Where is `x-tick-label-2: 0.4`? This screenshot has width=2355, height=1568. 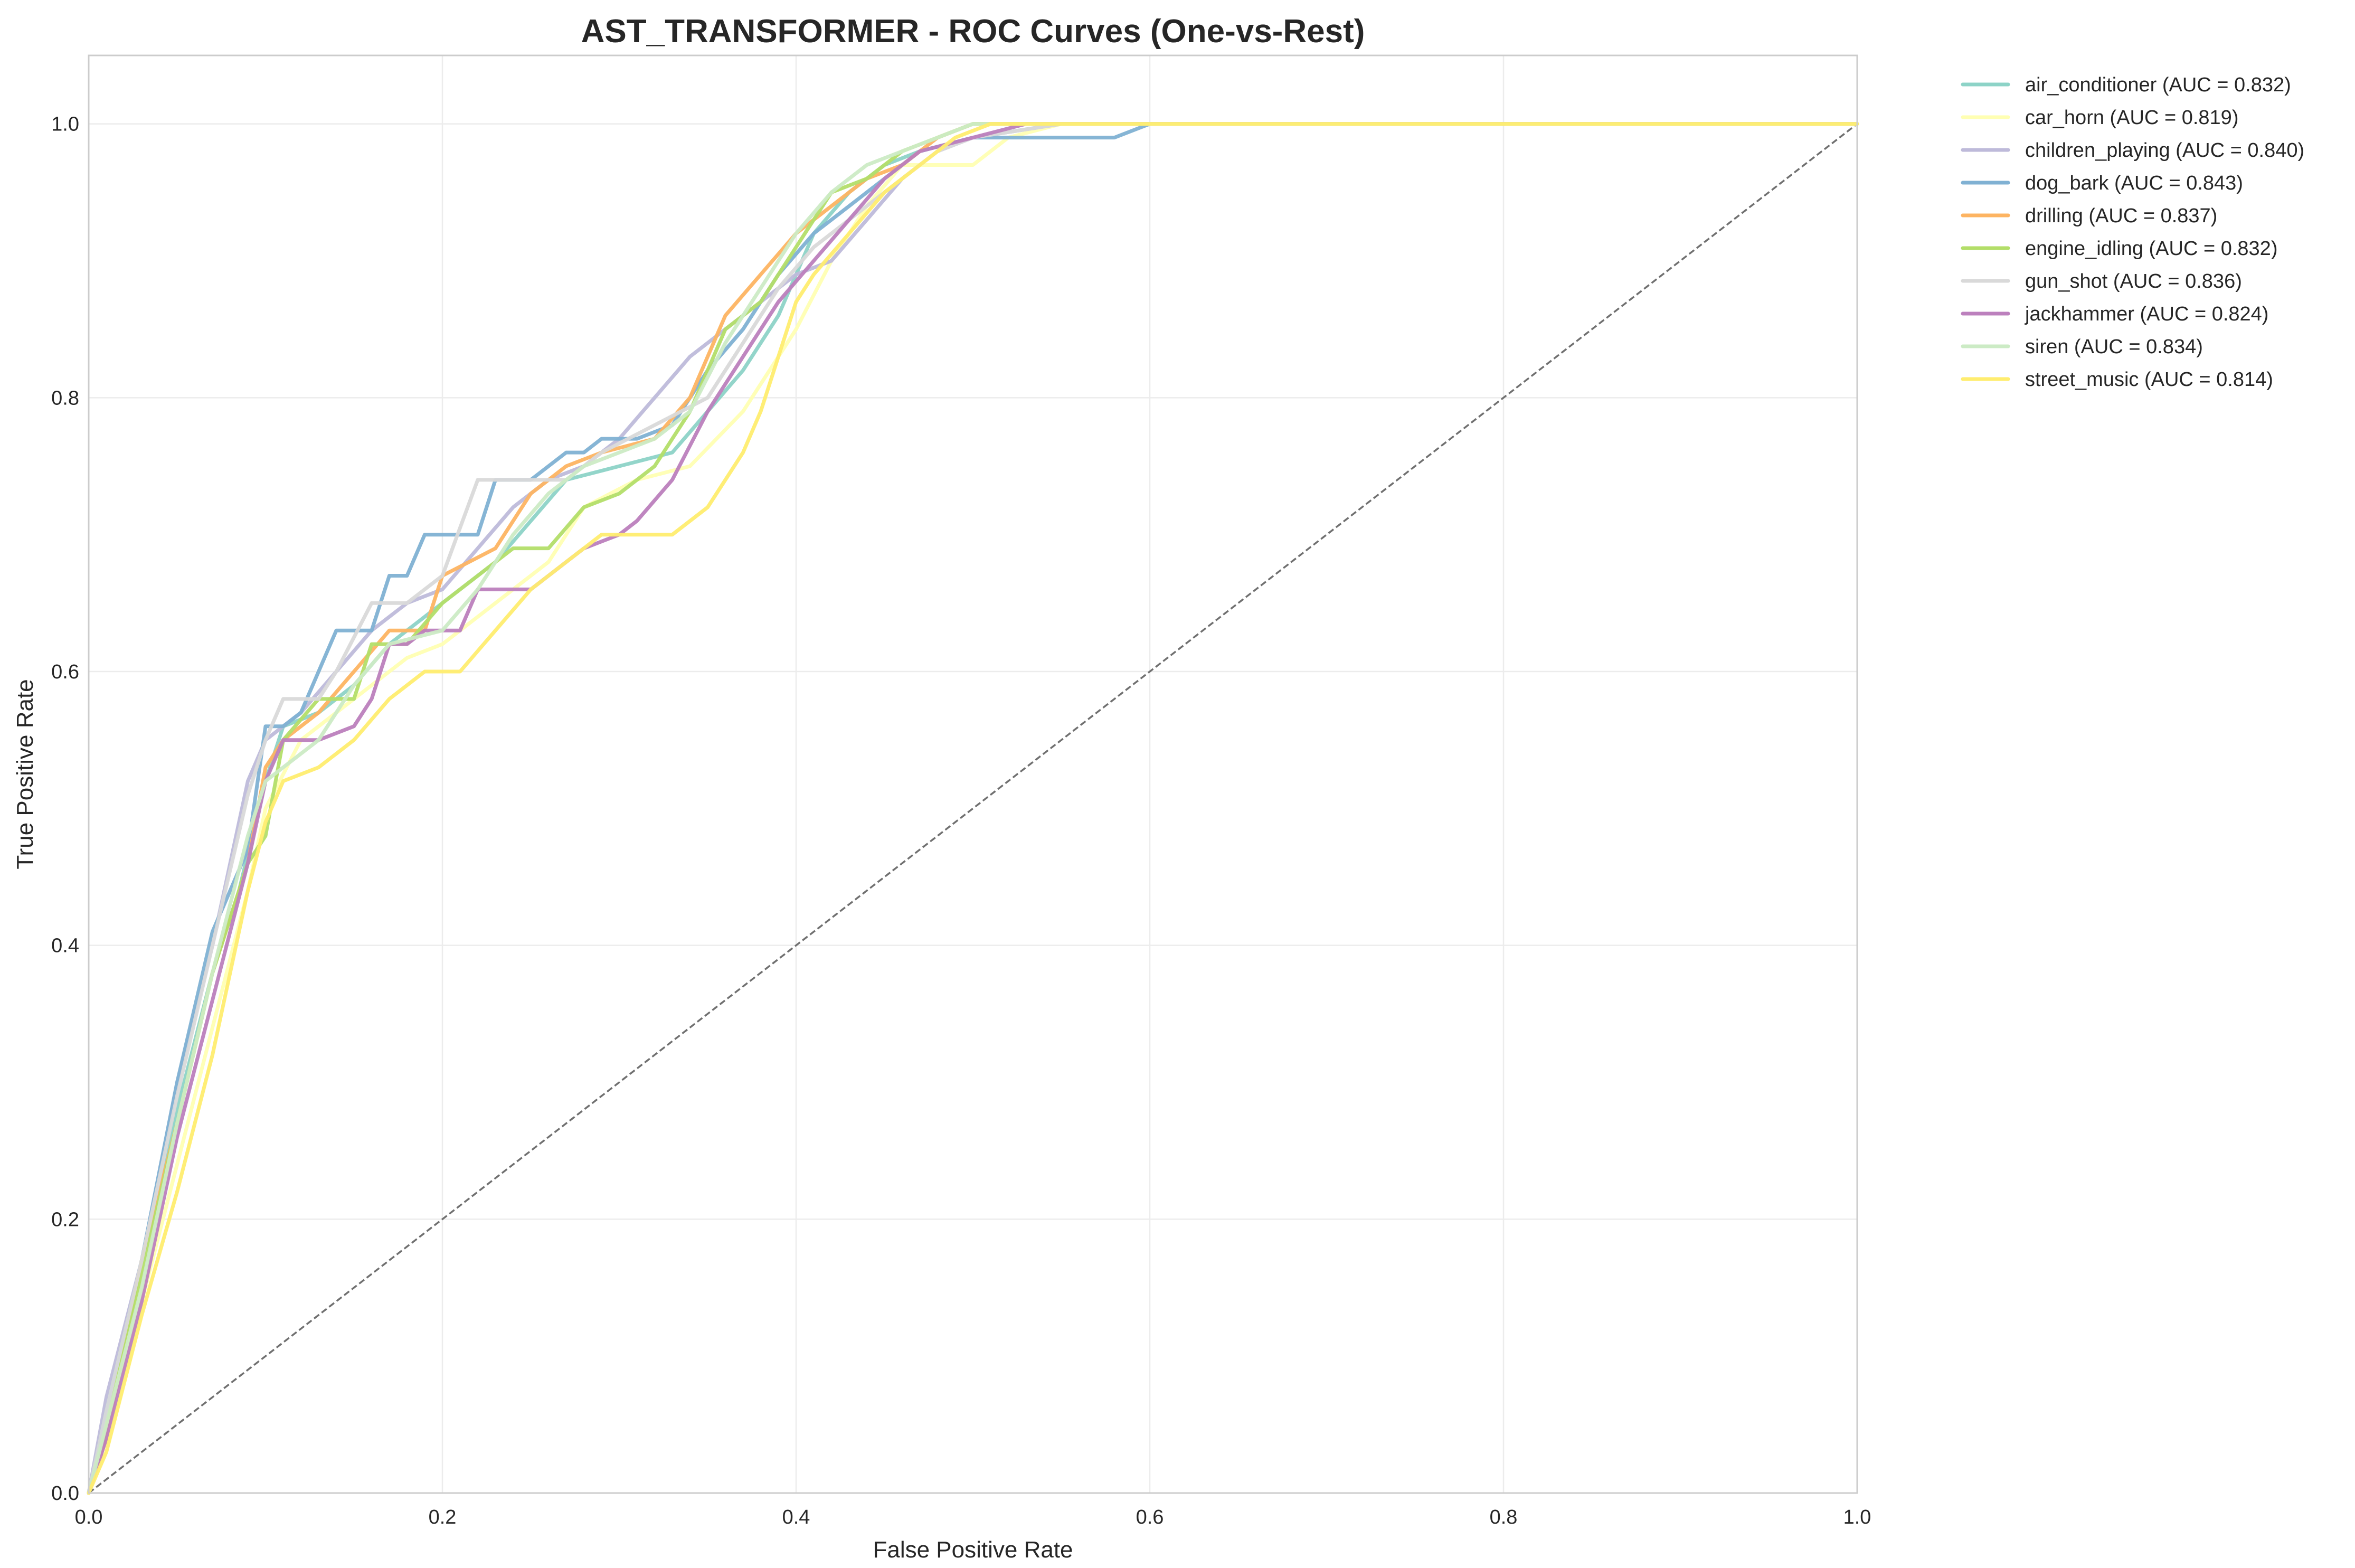 x-tick-label-2: 0.4 is located at coordinates (796, 1517).